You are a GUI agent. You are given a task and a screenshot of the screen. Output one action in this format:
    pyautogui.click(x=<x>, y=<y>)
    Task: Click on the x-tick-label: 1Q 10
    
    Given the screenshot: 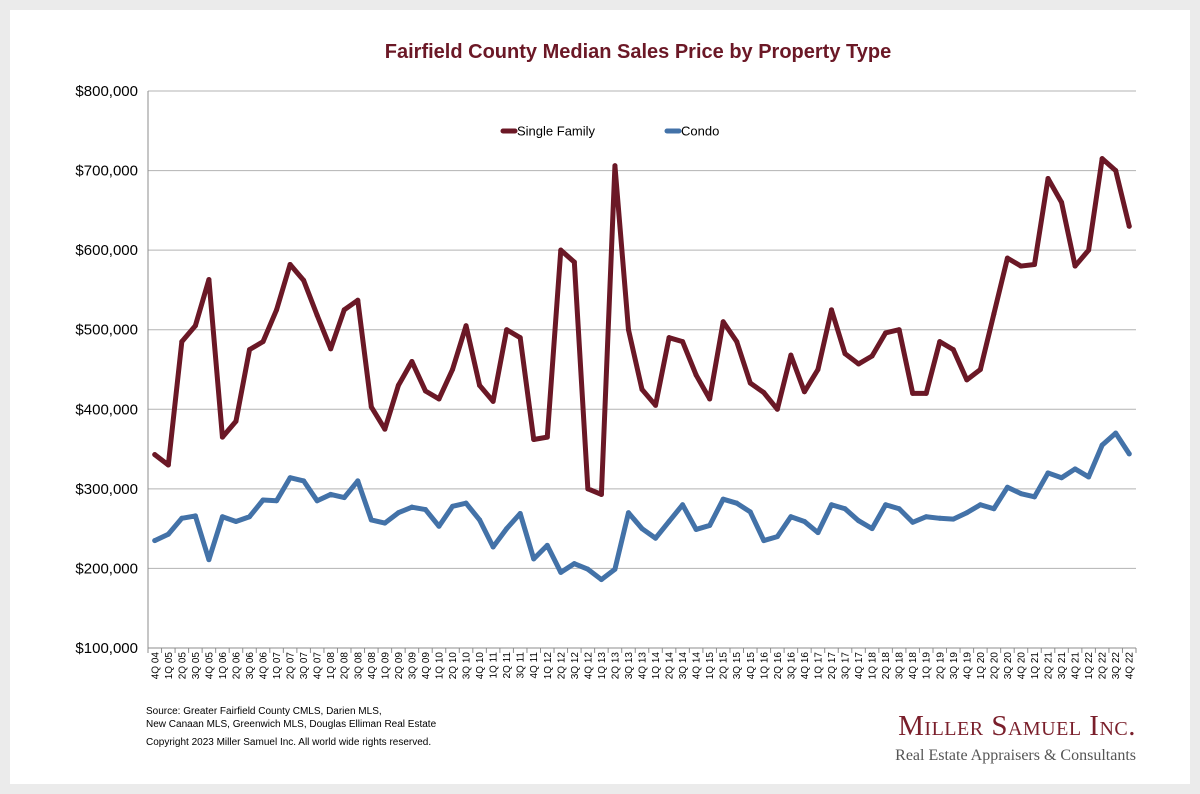 What is the action you would take?
    pyautogui.click(x=439, y=666)
    